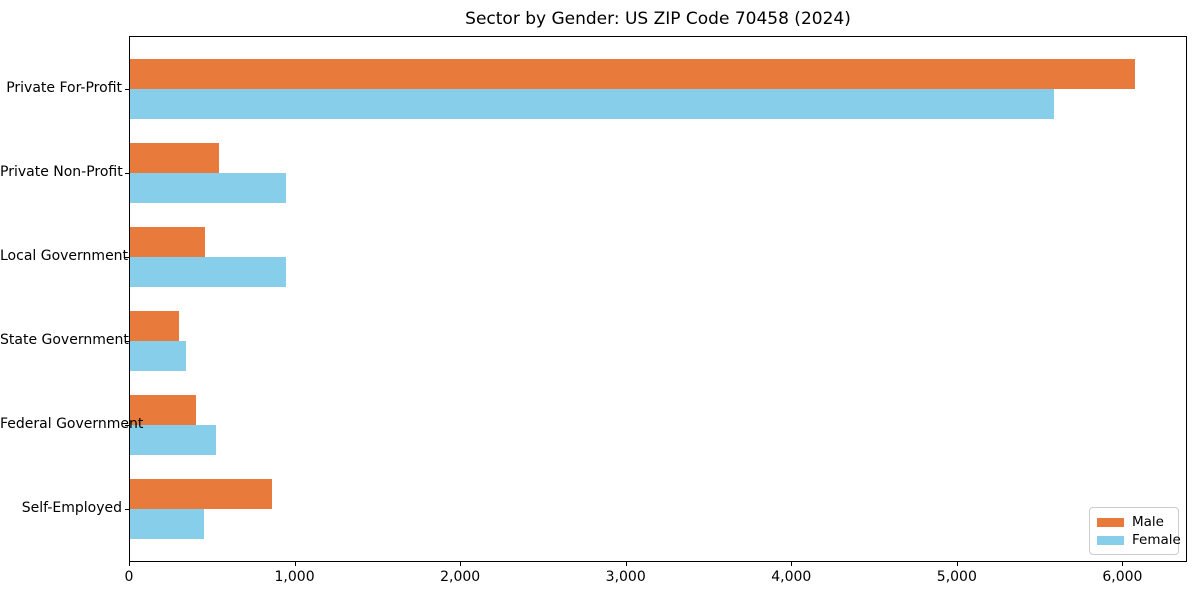 The width and height of the screenshot is (1200, 600). Describe the element at coordinates (72, 424) in the screenshot. I see `y-axis-label: Federal Government` at that location.